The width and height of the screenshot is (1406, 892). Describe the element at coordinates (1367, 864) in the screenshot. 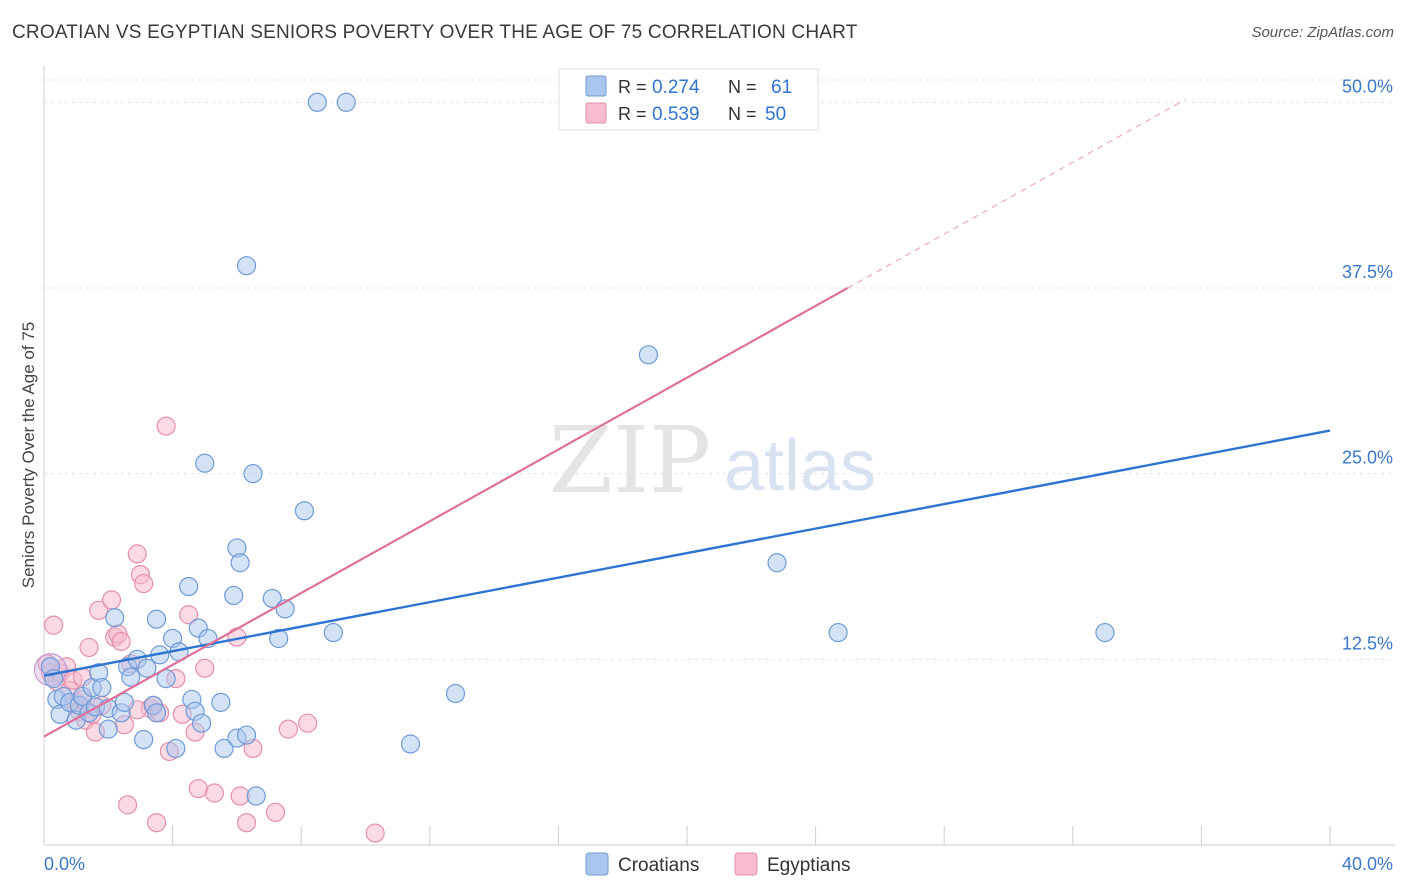

I see `x-tick-label-end: 40.0%` at that location.